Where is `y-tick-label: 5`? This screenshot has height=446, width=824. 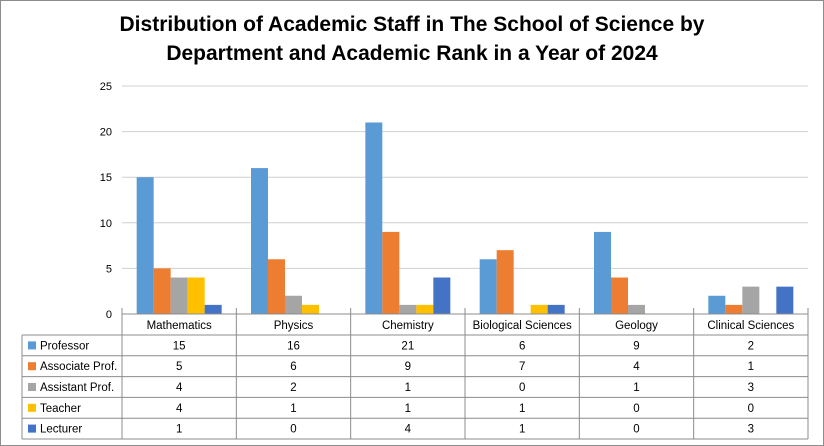
y-tick-label: 5 is located at coordinates (109, 269).